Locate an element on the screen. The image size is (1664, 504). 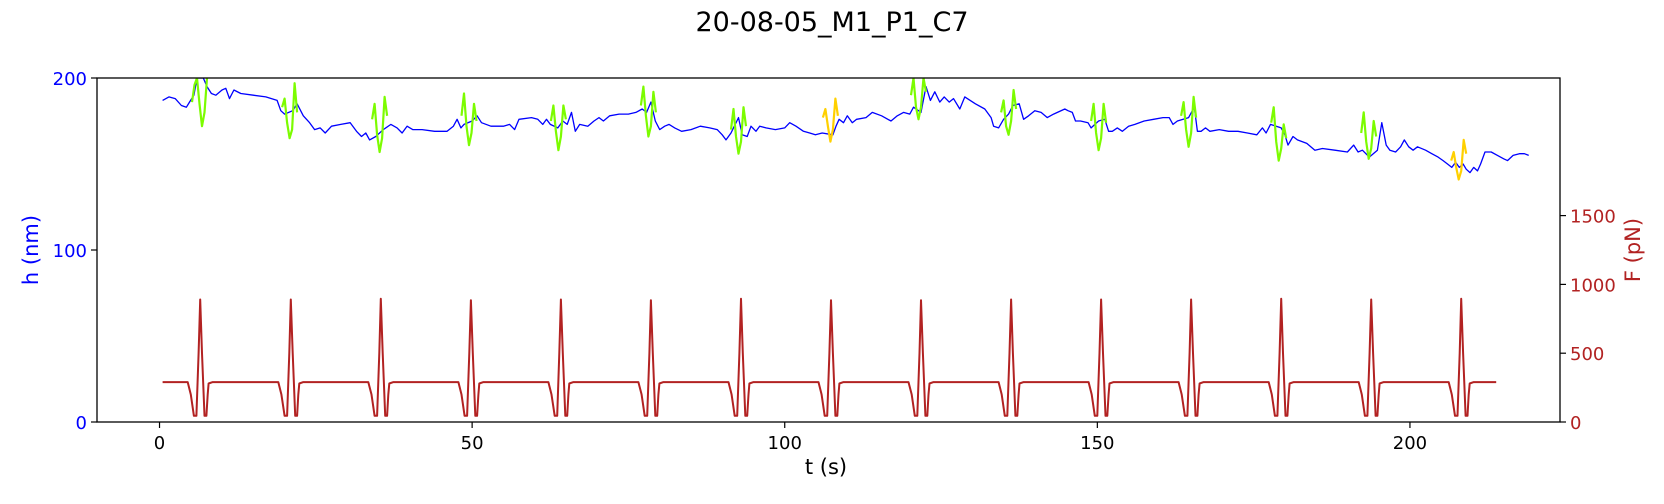
x-tick-label: 100 is located at coordinates (785, 443).